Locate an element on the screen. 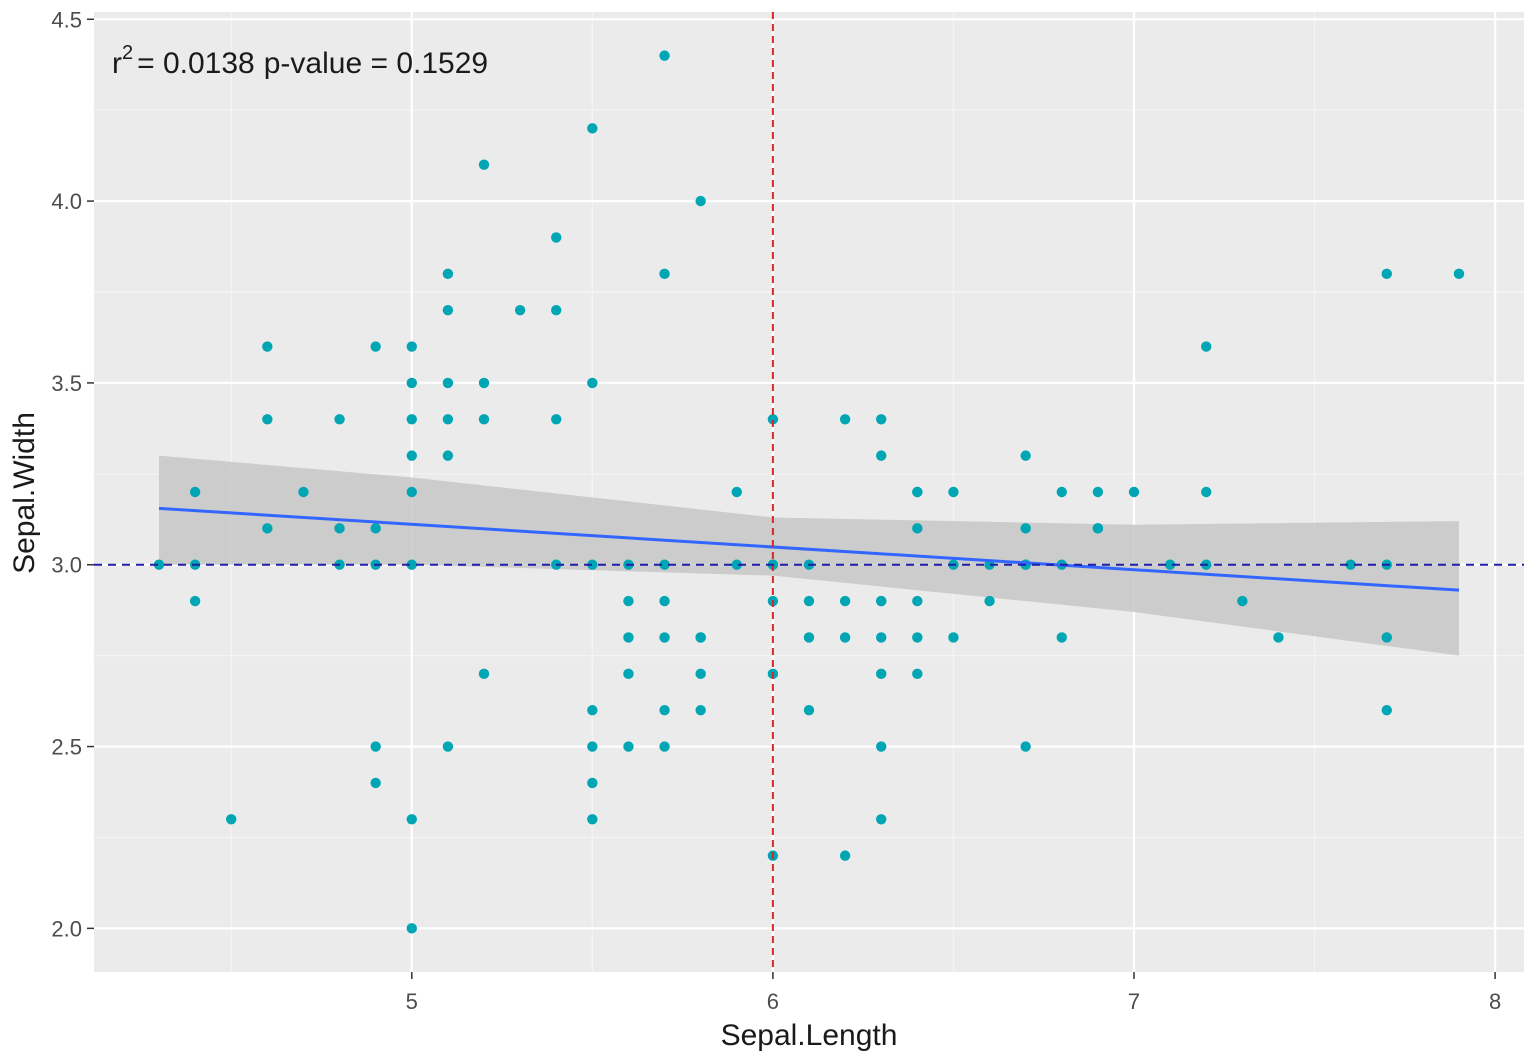  y-tick-label: 2.0 is located at coordinates (66, 928).